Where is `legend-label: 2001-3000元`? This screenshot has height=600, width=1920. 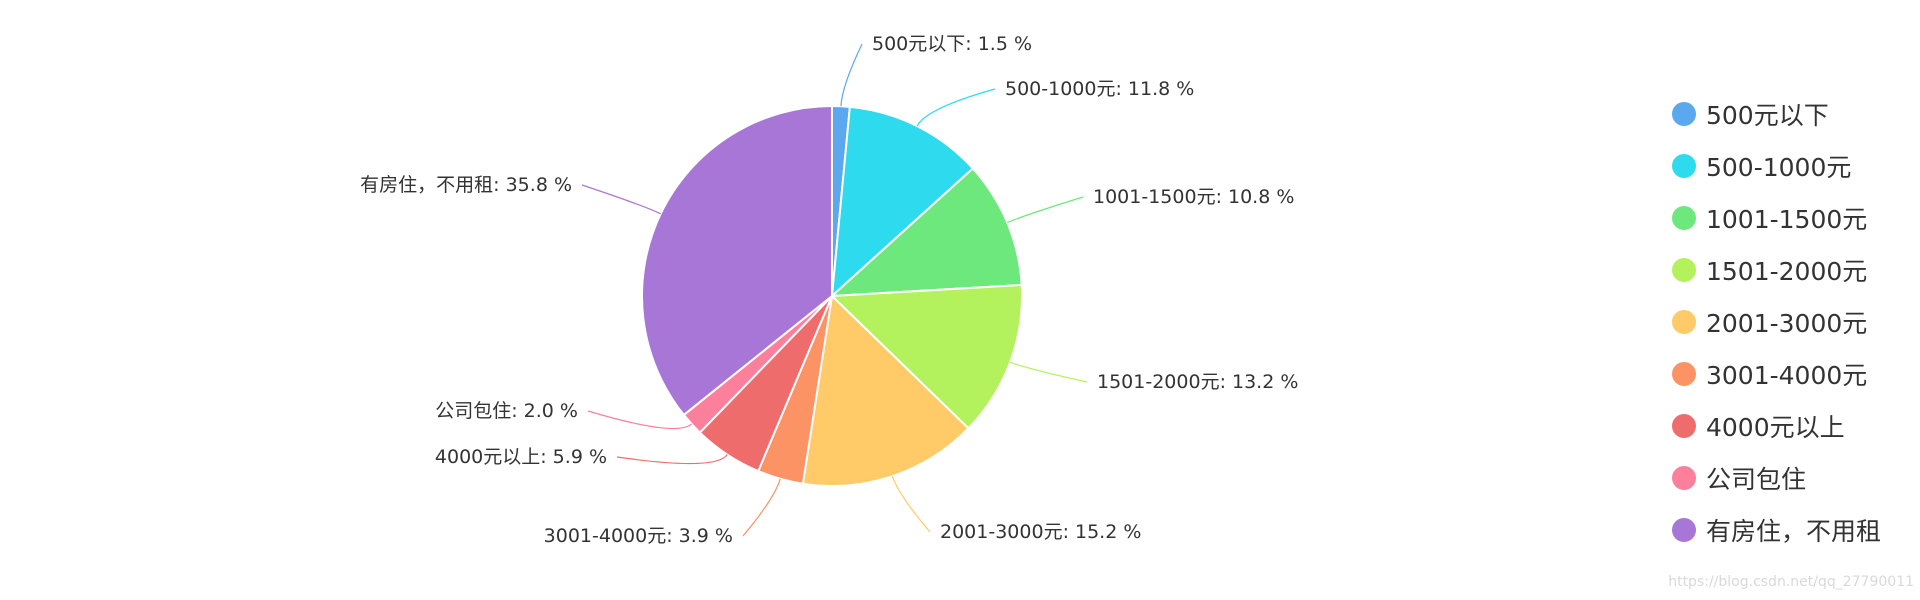 legend-label: 2001-3000元 is located at coordinates (1787, 323).